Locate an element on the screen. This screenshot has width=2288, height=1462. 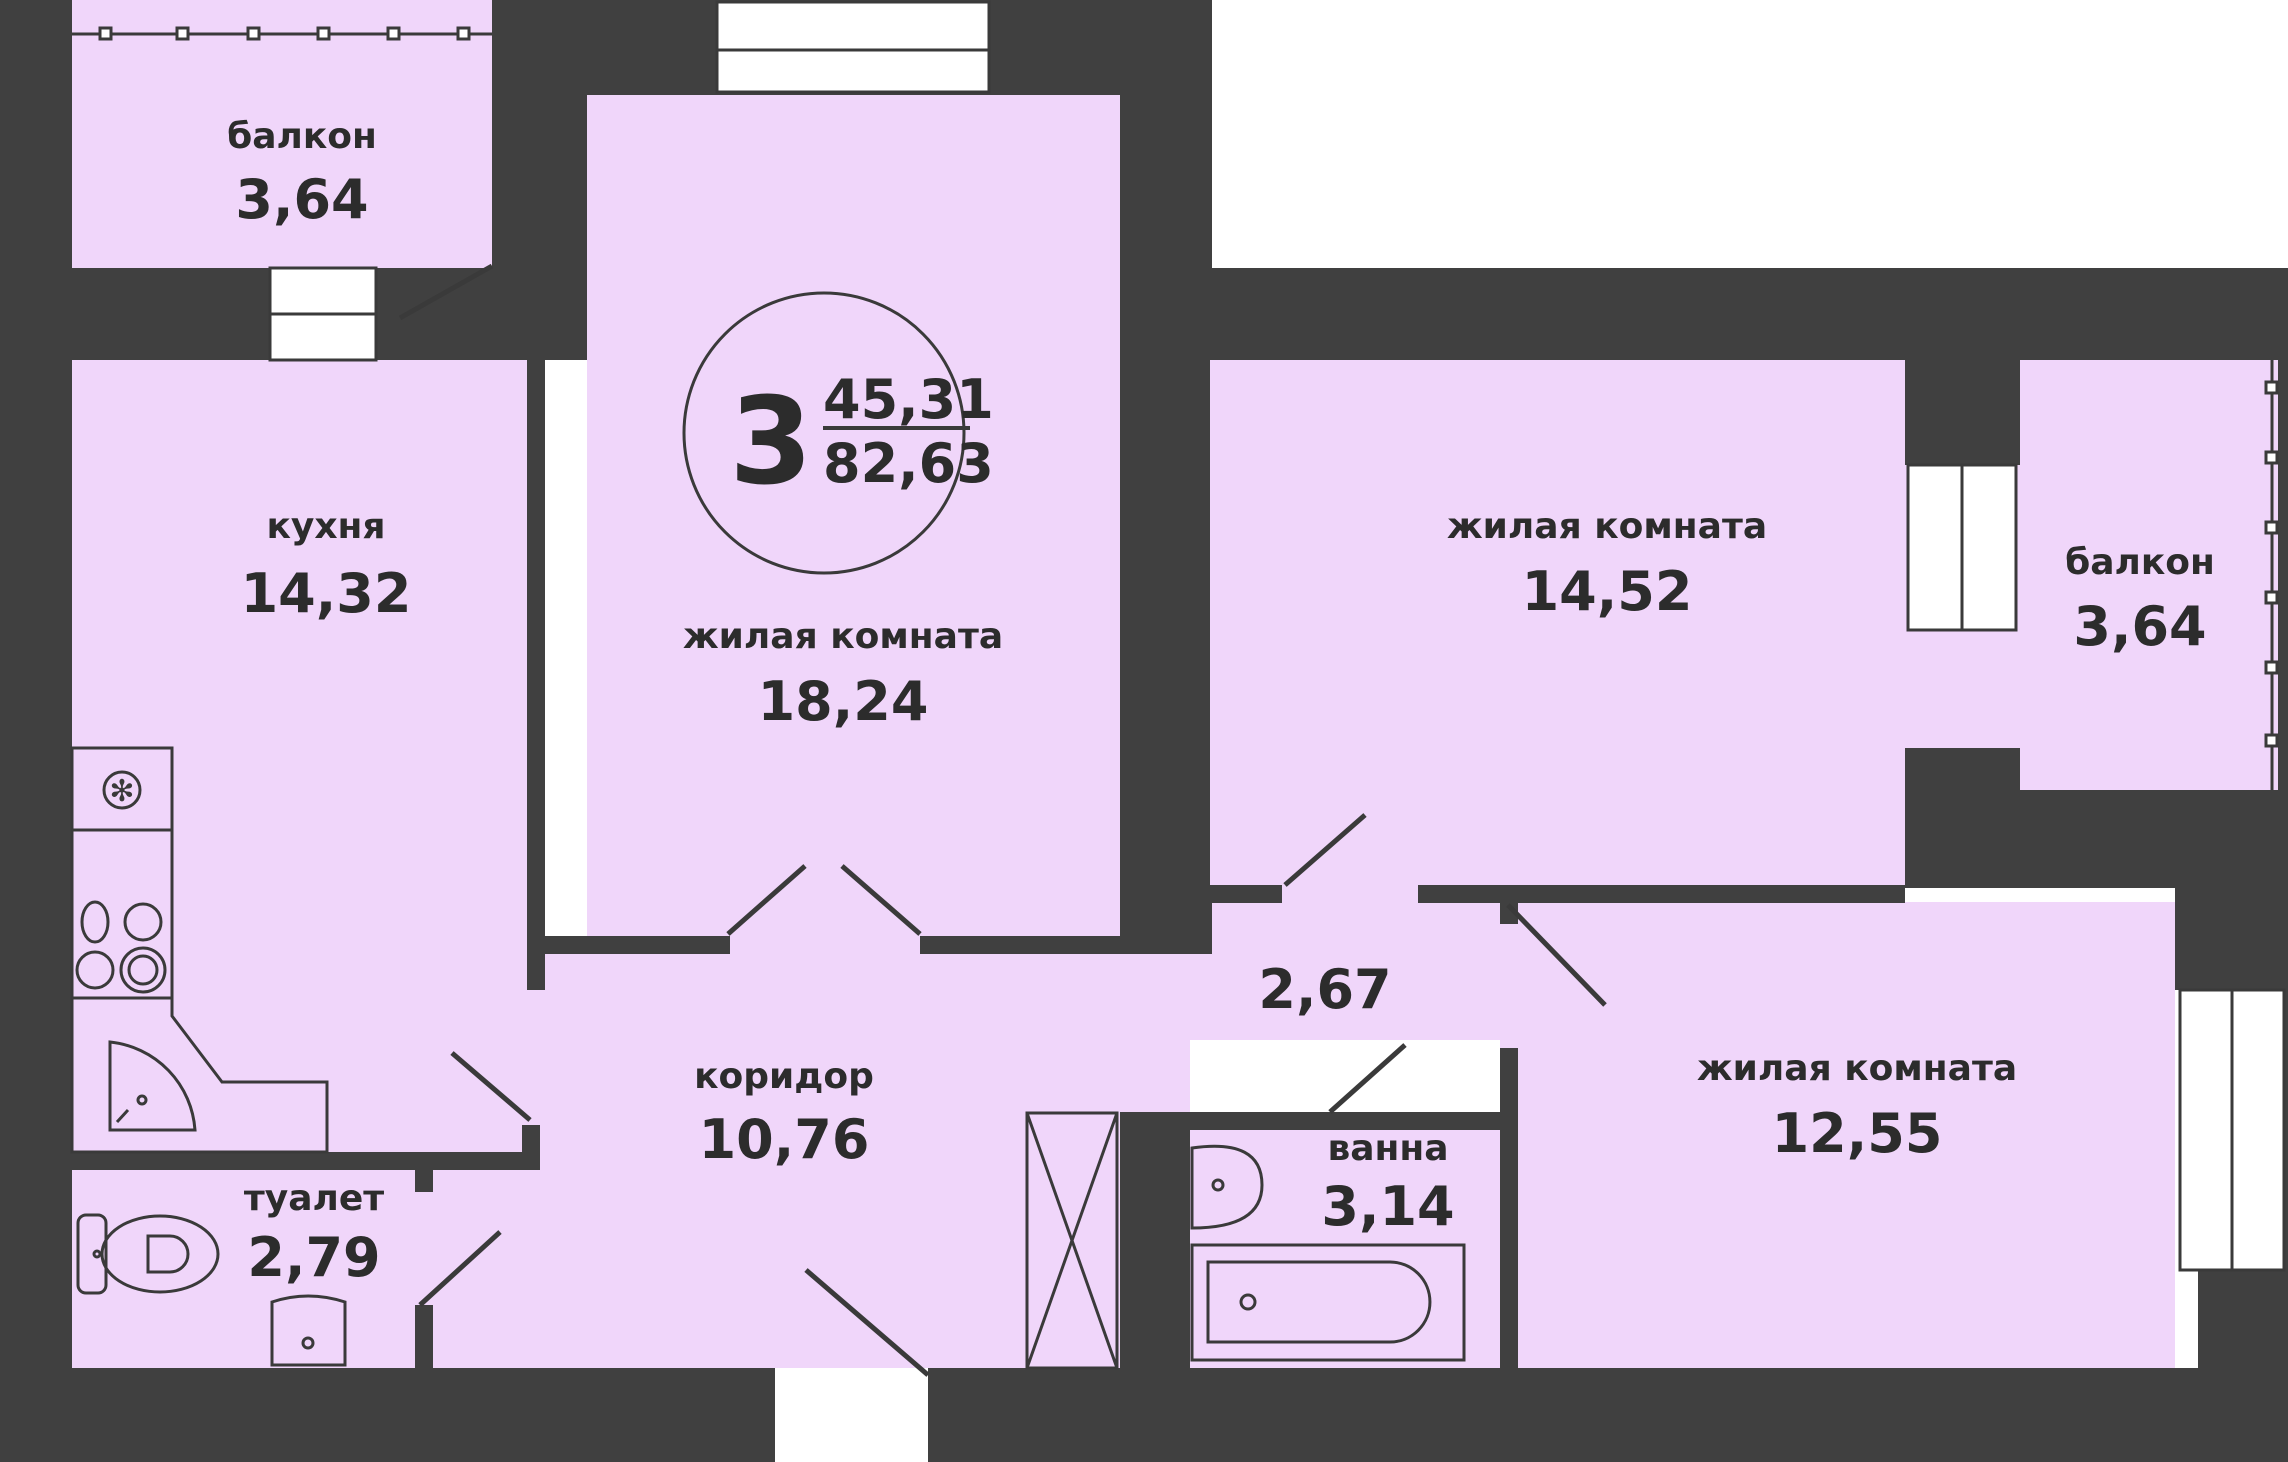
door-kitchen is located at coordinates (491, 1086).